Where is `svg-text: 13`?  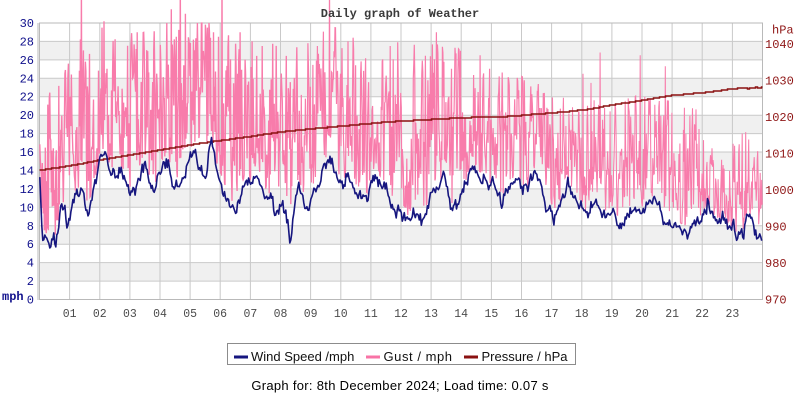 svg-text: 13 is located at coordinates (431, 314).